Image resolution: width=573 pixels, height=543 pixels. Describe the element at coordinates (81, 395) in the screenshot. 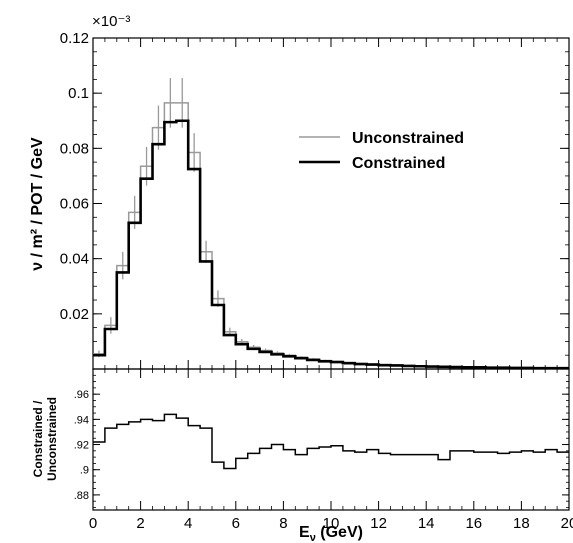

I see `ratio-y-tick-label-4: .96` at that location.